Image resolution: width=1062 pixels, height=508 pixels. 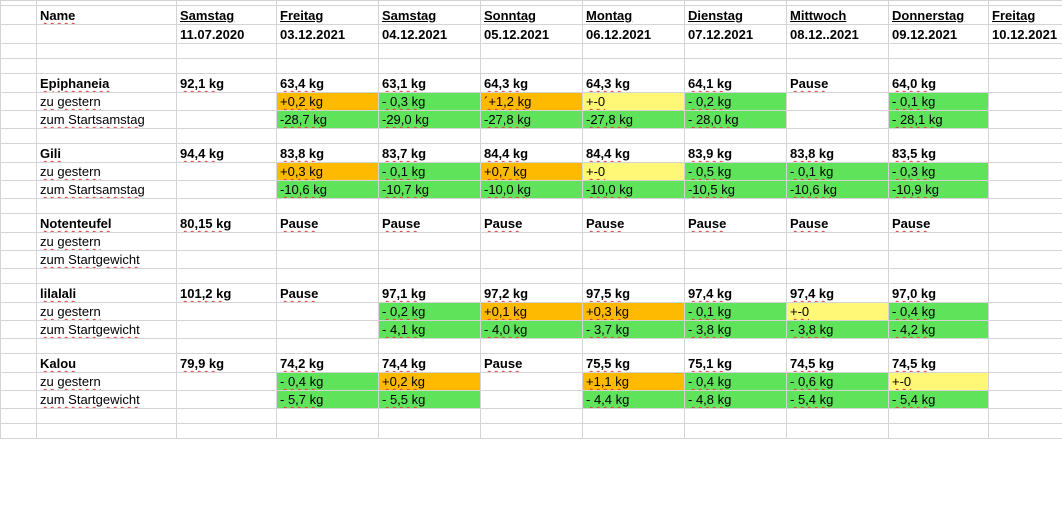 What do you see at coordinates (938, 119) in the screenshot?
I see `diff-cell: - 28,1 kg` at bounding box center [938, 119].